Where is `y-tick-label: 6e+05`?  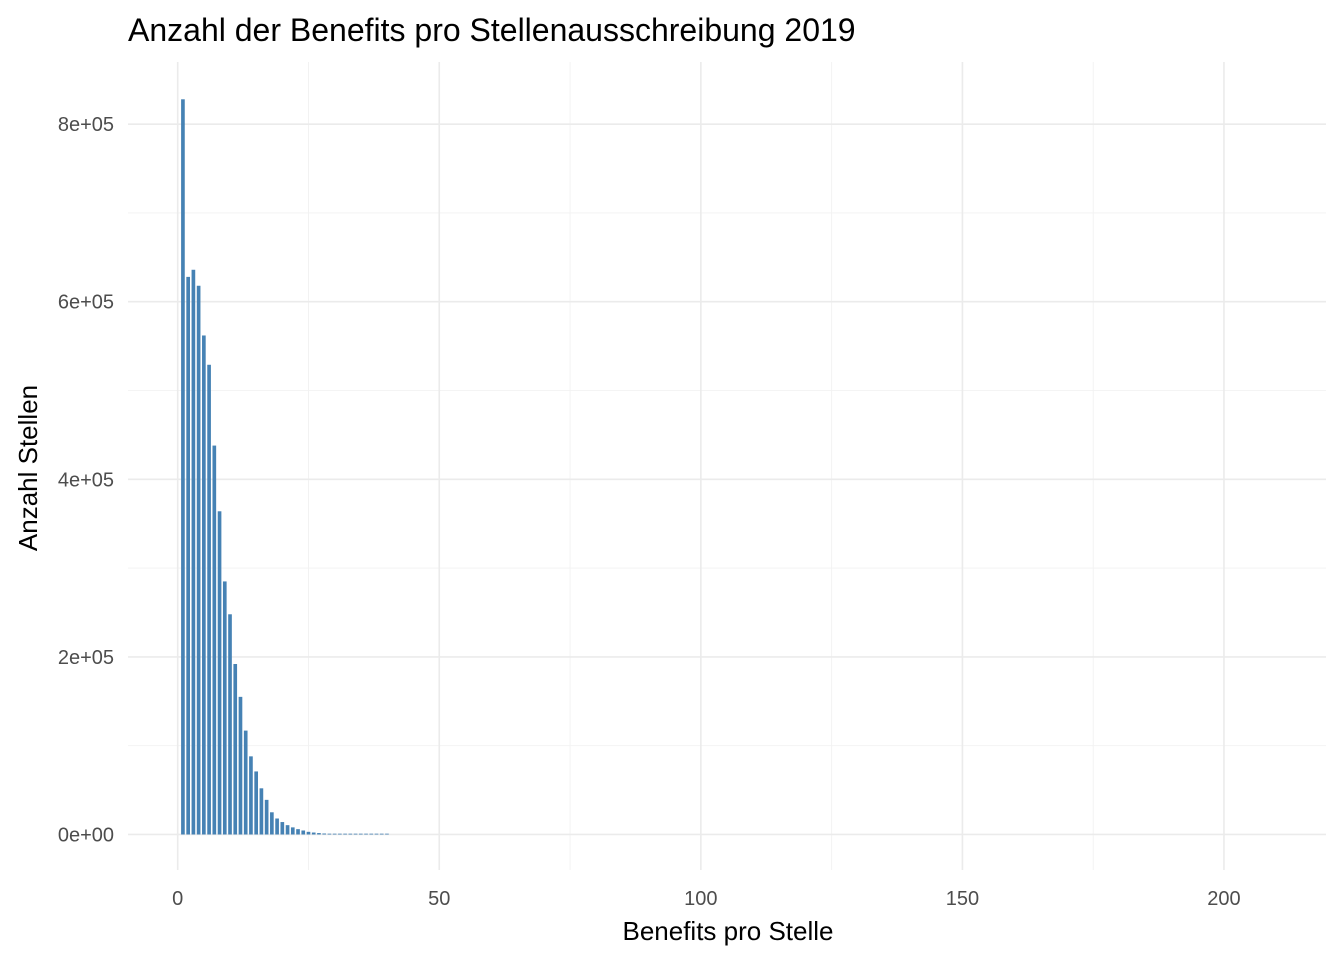
y-tick-label: 6e+05 is located at coordinates (86, 303).